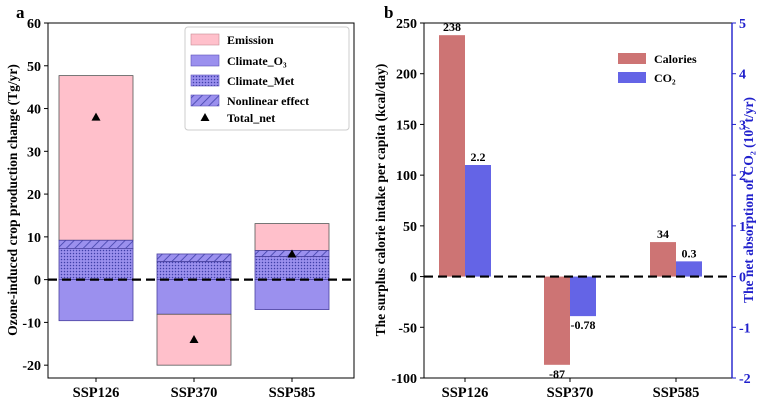 The width and height of the screenshot is (760, 405). I want to click on y-tick-label: 250, so click(406, 24).